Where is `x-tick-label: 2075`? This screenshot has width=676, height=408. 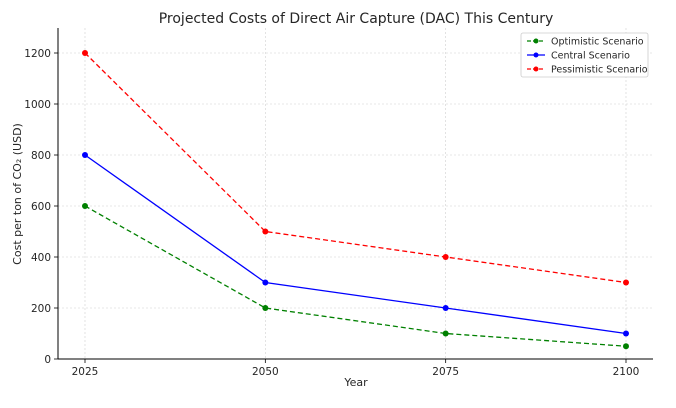 x-tick-label: 2075 is located at coordinates (445, 372).